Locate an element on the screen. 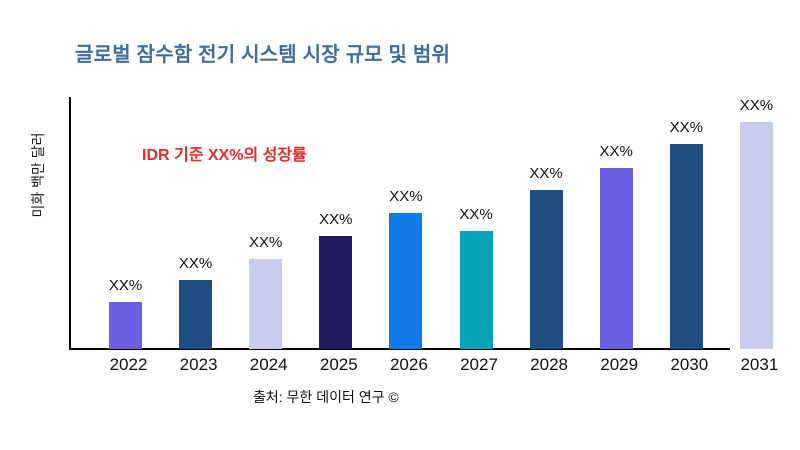 The image size is (800, 450). bar-2024 is located at coordinates (266, 304).